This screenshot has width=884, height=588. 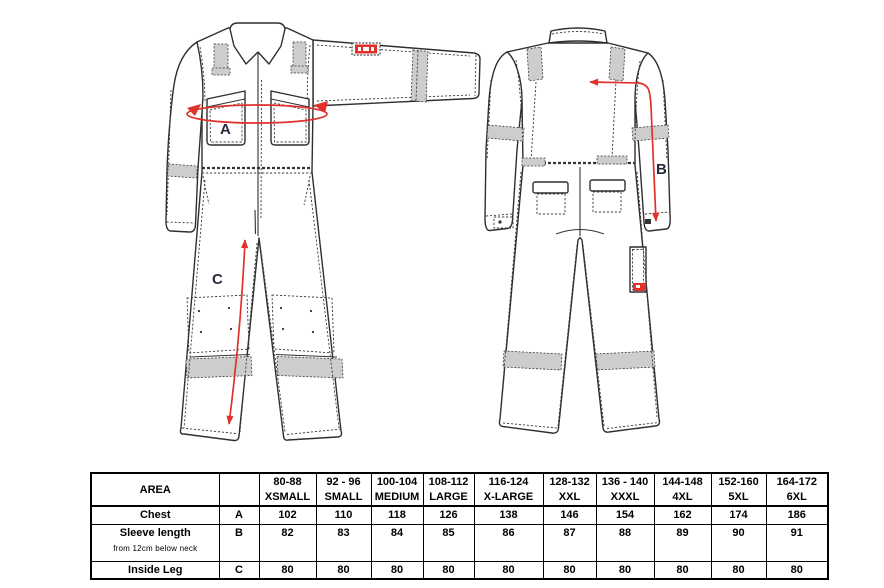 What do you see at coordinates (550, 198) in the screenshot?
I see `back-pocket-left` at bounding box center [550, 198].